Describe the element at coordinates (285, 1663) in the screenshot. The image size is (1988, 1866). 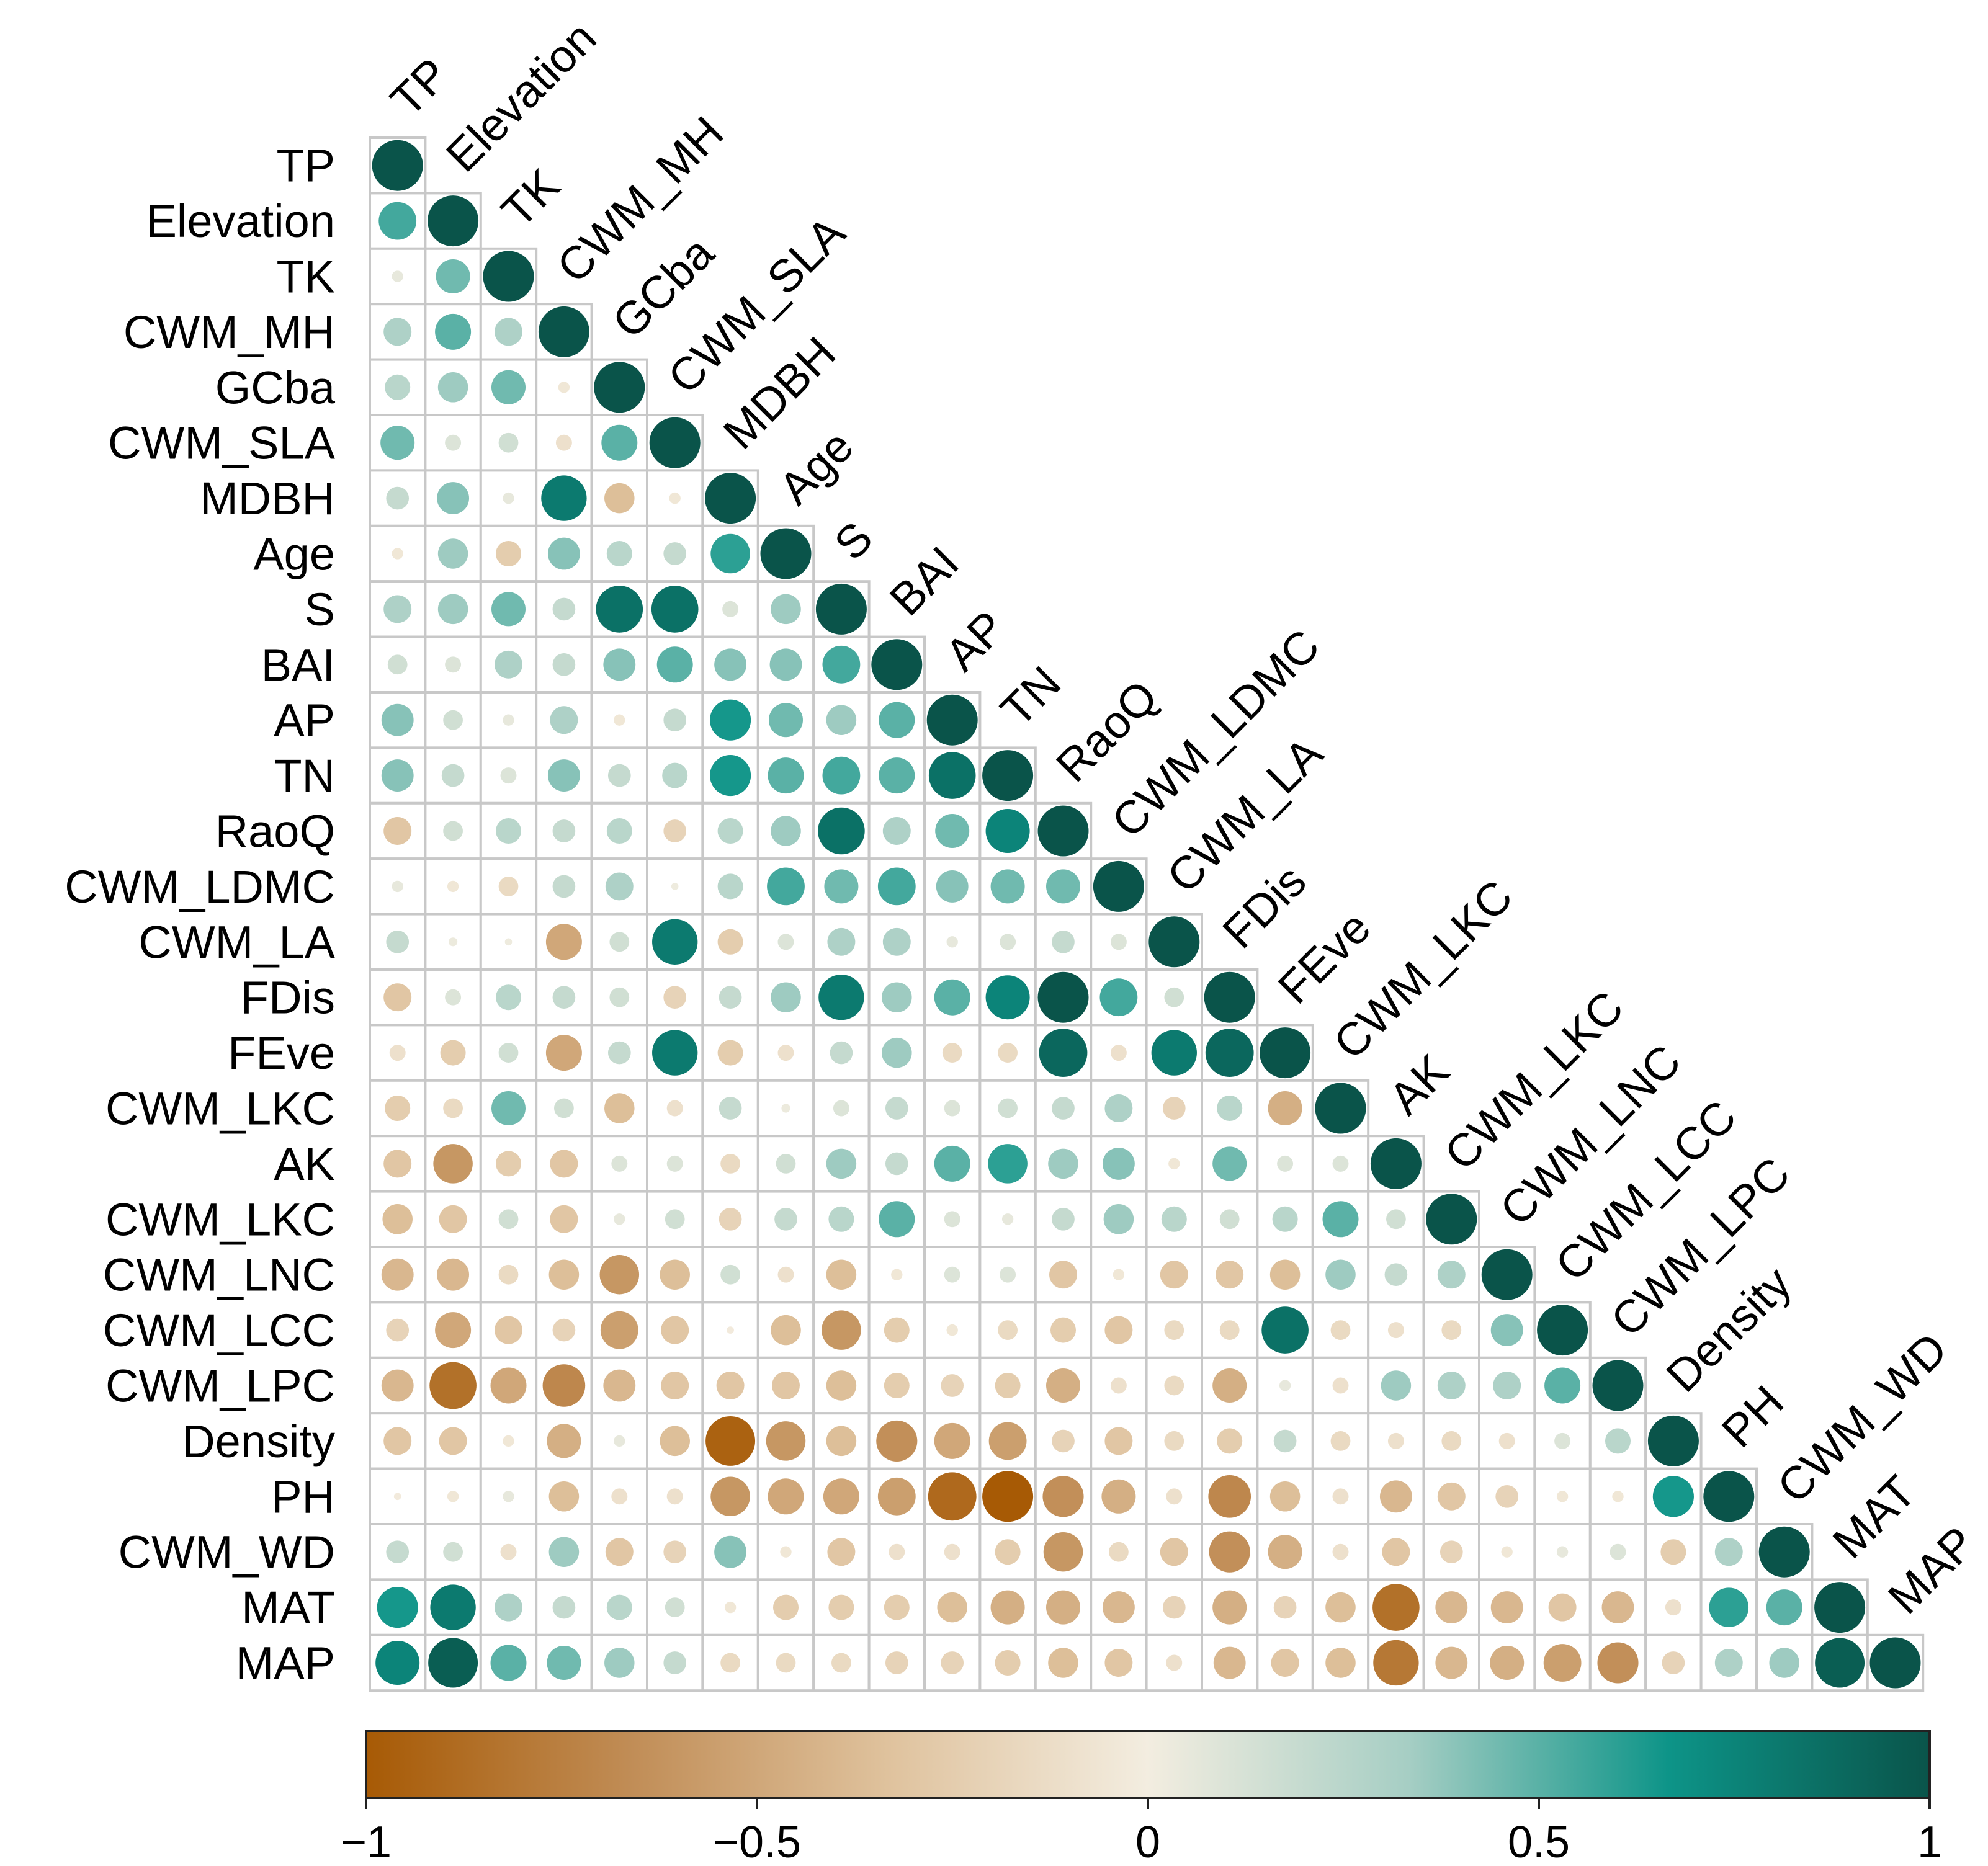
I see `row-label: MAP` at that location.